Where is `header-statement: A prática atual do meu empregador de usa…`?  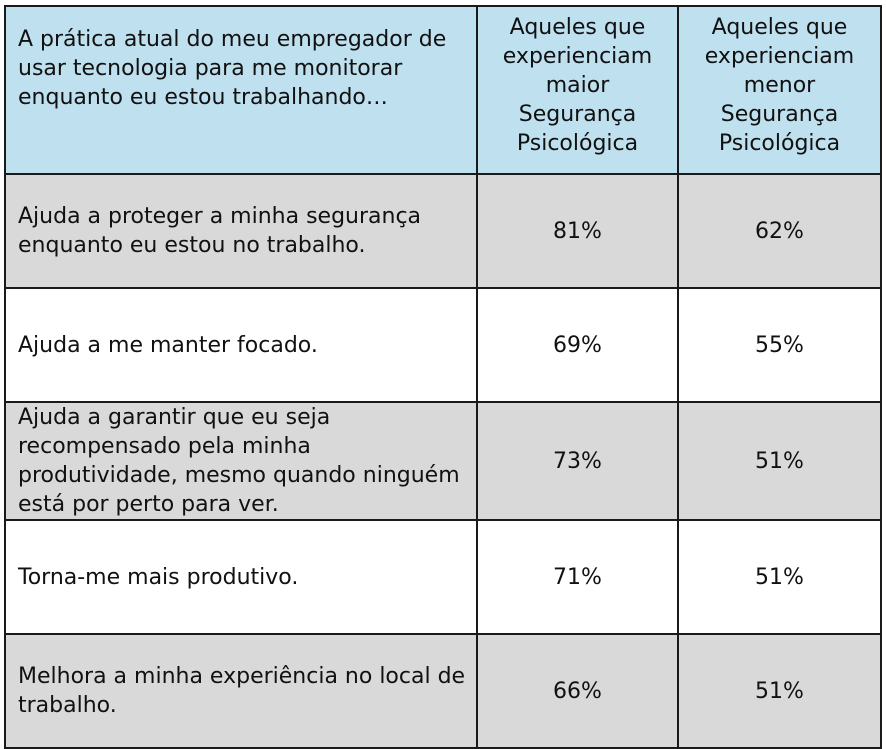 header-statement: A prática atual do meu empregador de usa… is located at coordinates (241, 90).